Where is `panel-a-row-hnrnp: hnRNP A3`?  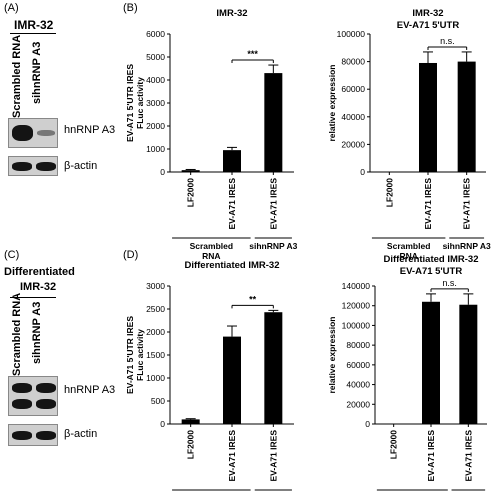 panel-a-row-hnrnp: hnRNP A3 is located at coordinates (90, 130).